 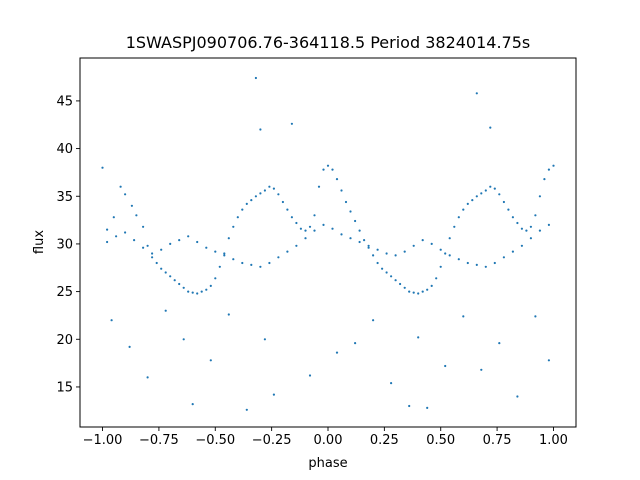 What do you see at coordinates (553, 440) in the screenshot?
I see `x-tick-label: 1.00` at bounding box center [553, 440].